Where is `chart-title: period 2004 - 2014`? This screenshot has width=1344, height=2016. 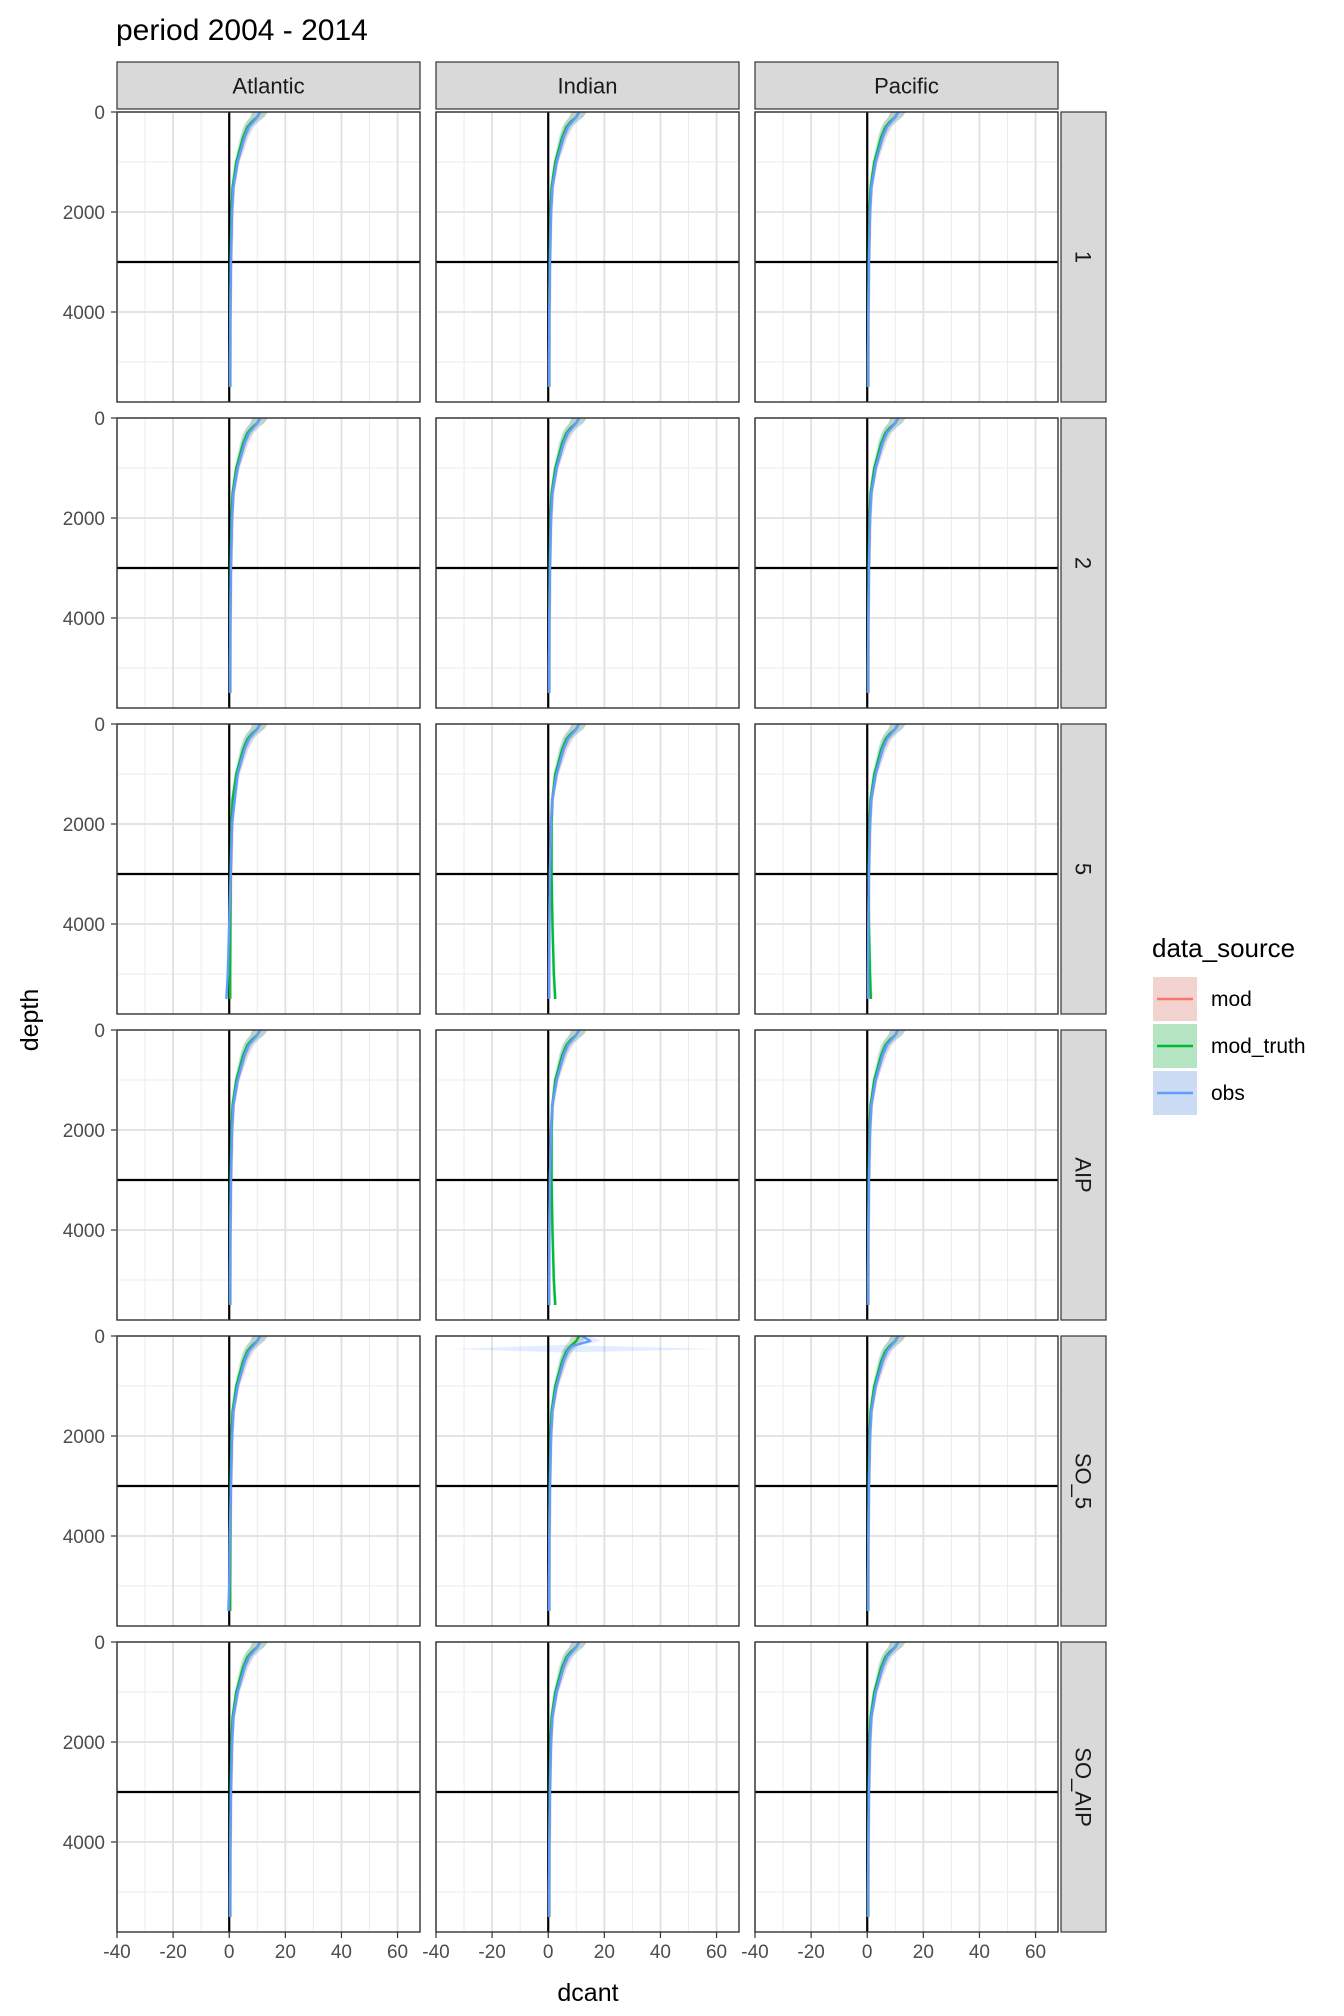
chart-title: period 2004 - 2014 is located at coordinates (242, 30).